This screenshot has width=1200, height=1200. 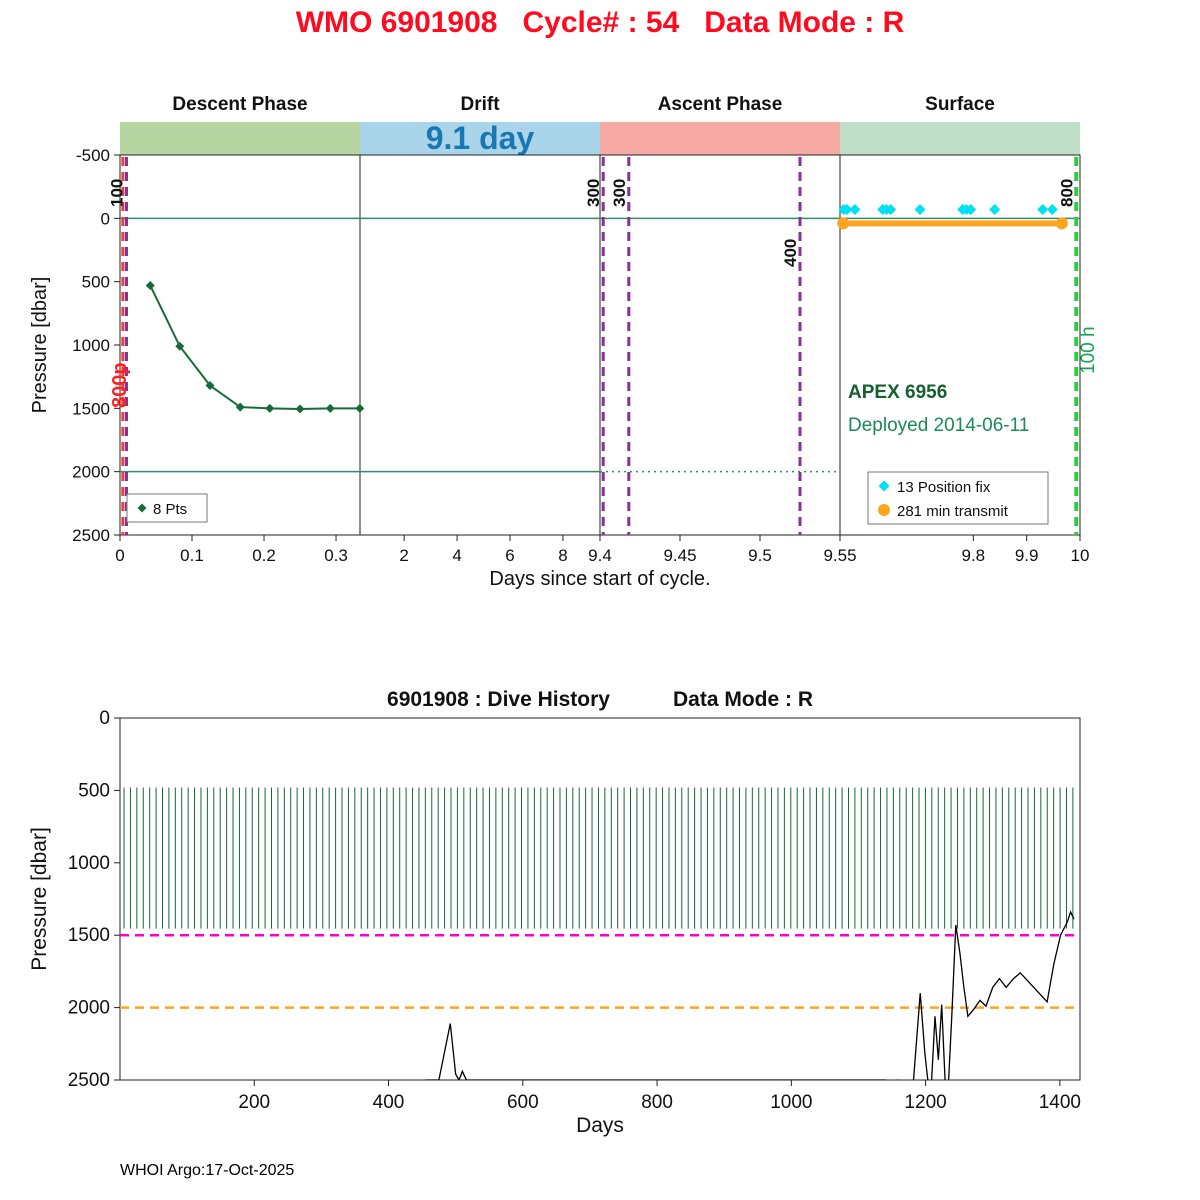 I want to click on pts-legend-icon, so click(x=142, y=508).